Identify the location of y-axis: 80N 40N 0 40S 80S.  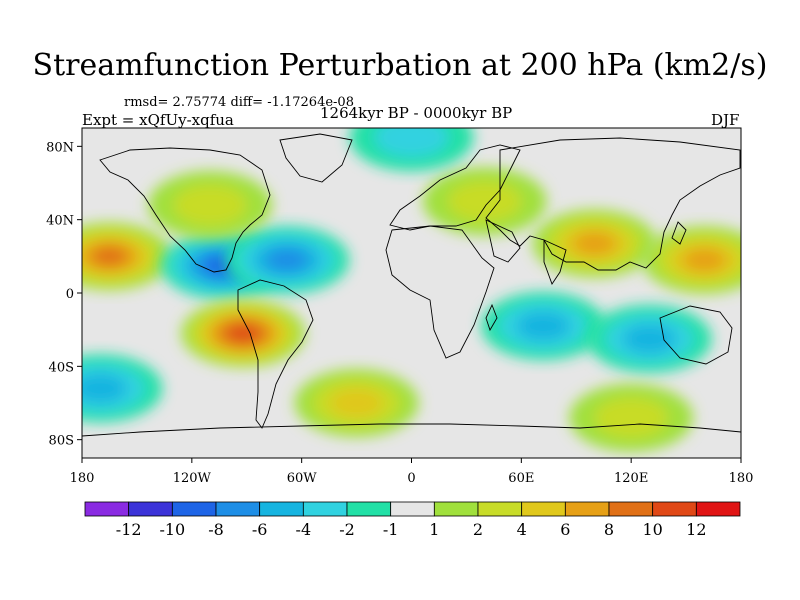
(64, 294).